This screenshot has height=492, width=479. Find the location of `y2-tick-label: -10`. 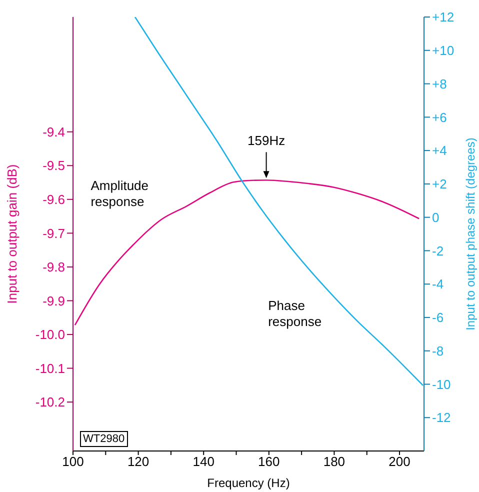

y2-tick-label: -10 is located at coordinates (441, 384).